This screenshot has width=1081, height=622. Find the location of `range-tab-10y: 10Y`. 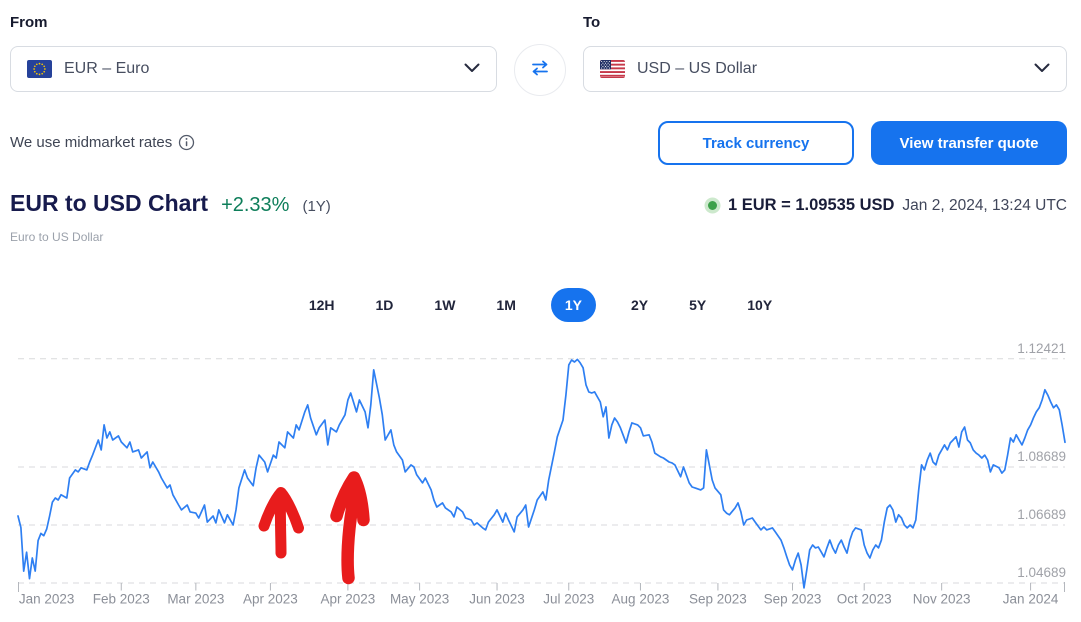

range-tab-10y: 10Y is located at coordinates (759, 305).